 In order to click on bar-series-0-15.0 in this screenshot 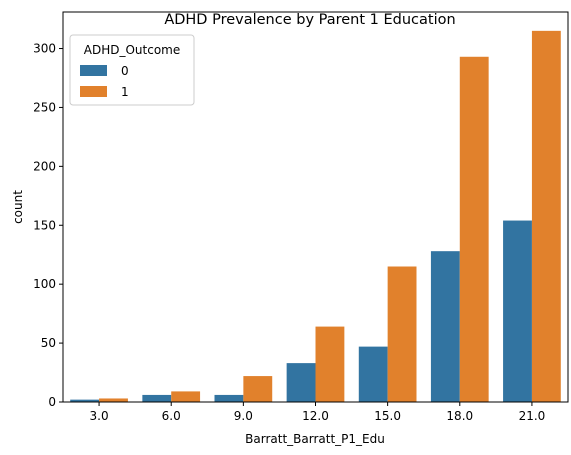, I will do `click(373, 374)`.